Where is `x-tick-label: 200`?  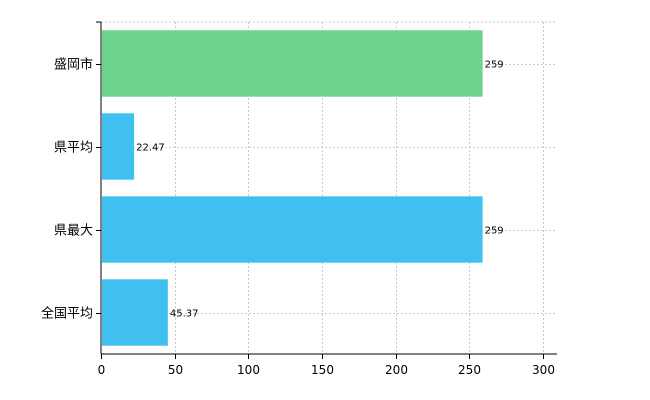
x-tick-label: 200 is located at coordinates (396, 370).